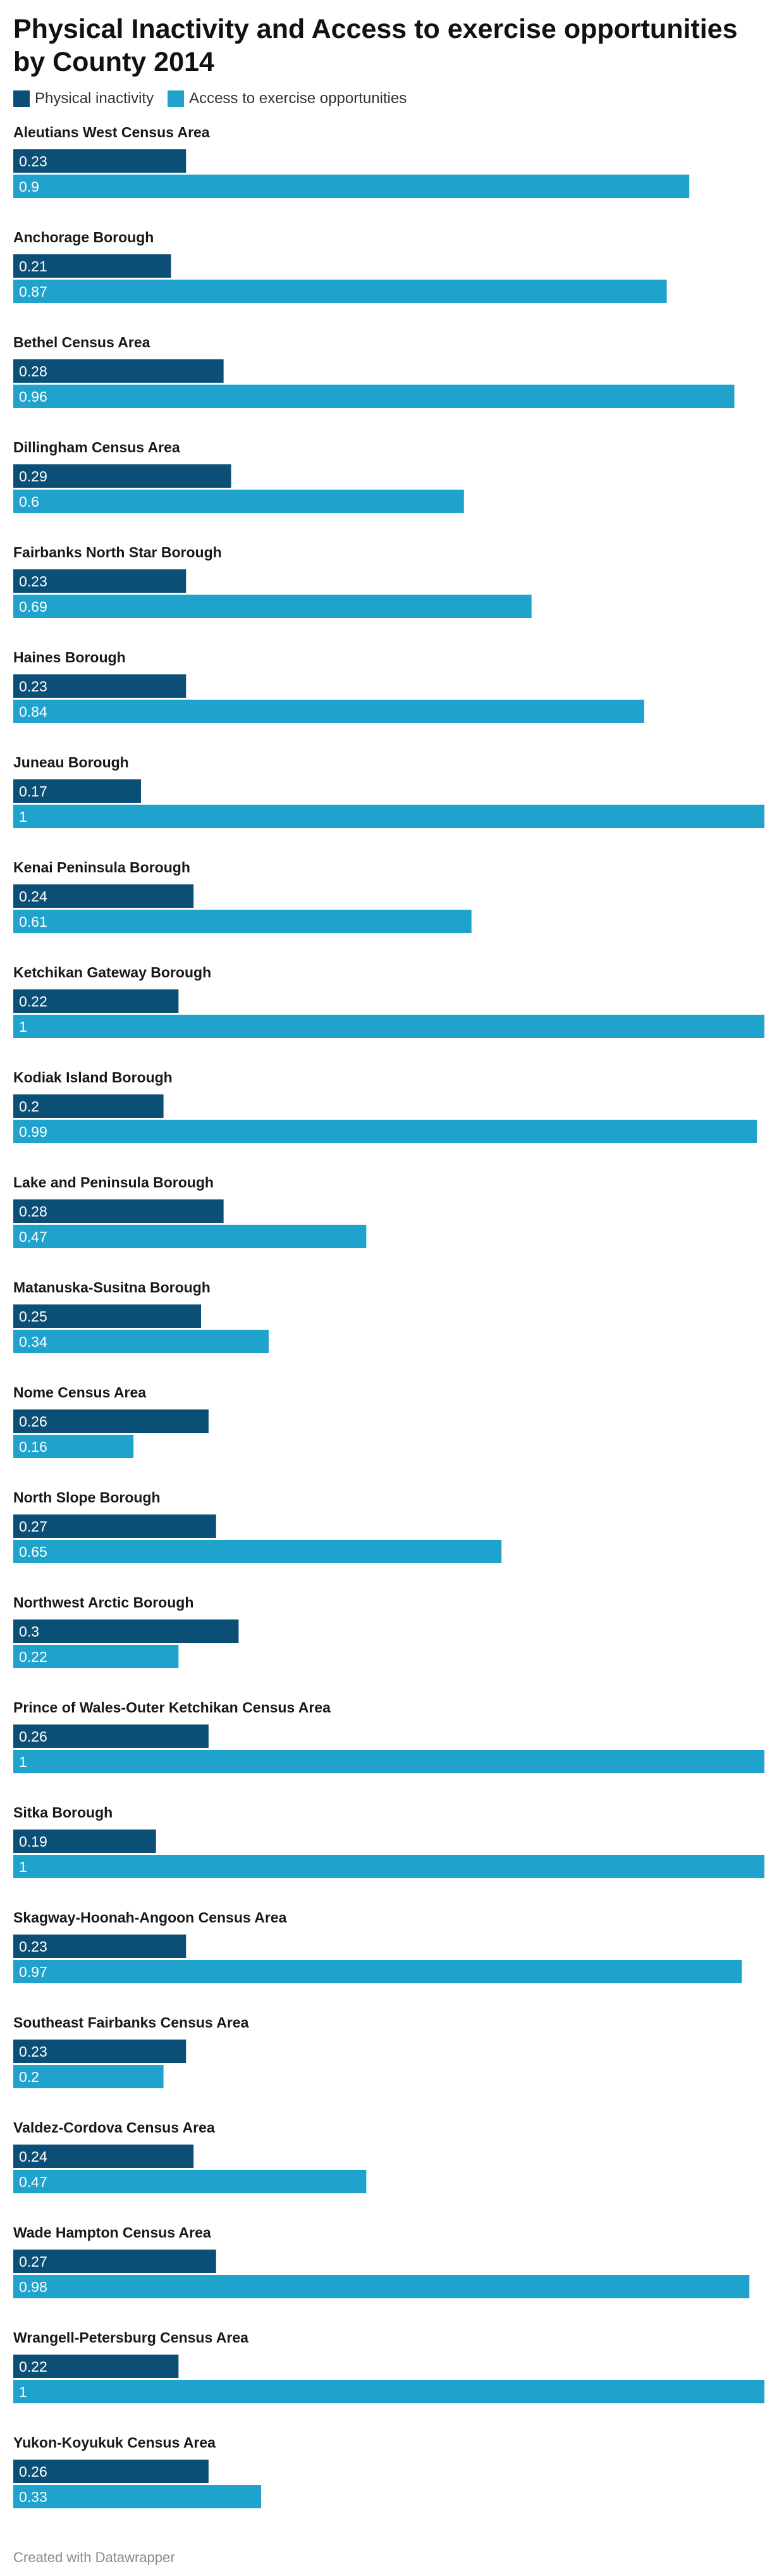 The height and width of the screenshot is (2576, 784). Describe the element at coordinates (33, 266) in the screenshot. I see `data-label-physical-inactivity: 0.21` at that location.